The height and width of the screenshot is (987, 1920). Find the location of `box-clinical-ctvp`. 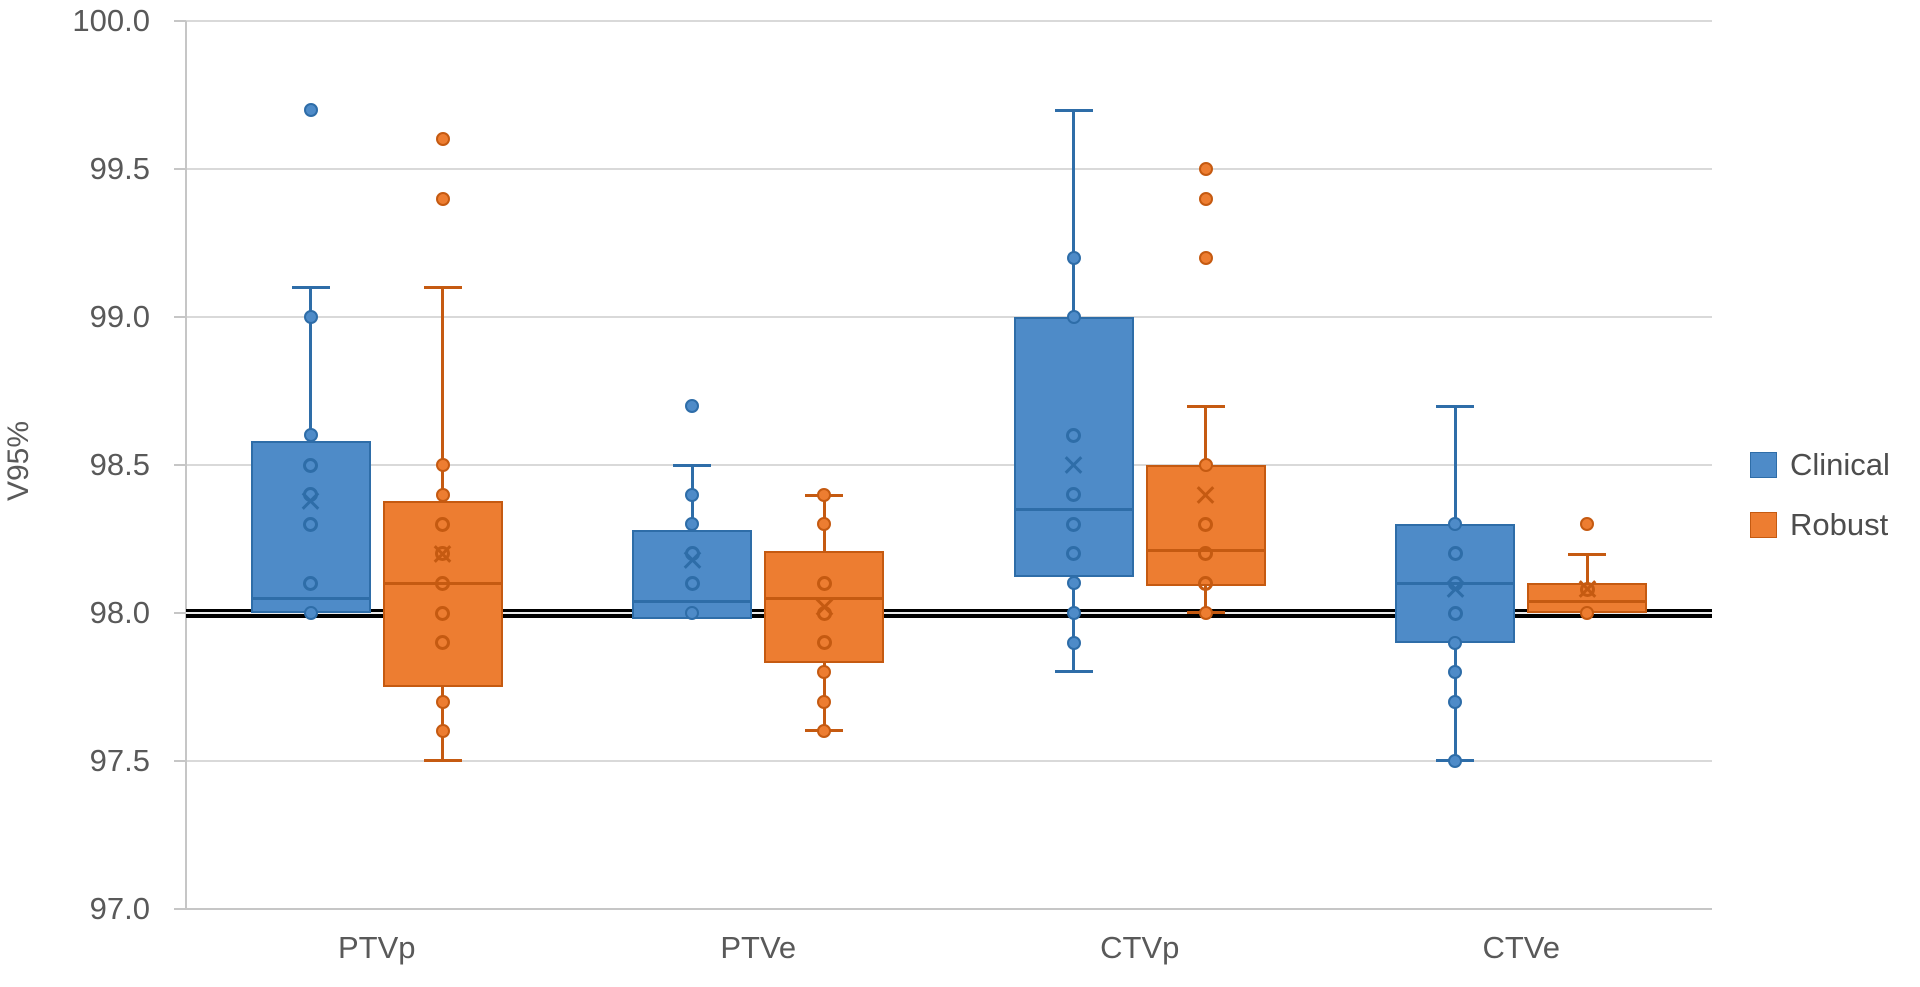

box-clinical-ctvp is located at coordinates (1073, 447).